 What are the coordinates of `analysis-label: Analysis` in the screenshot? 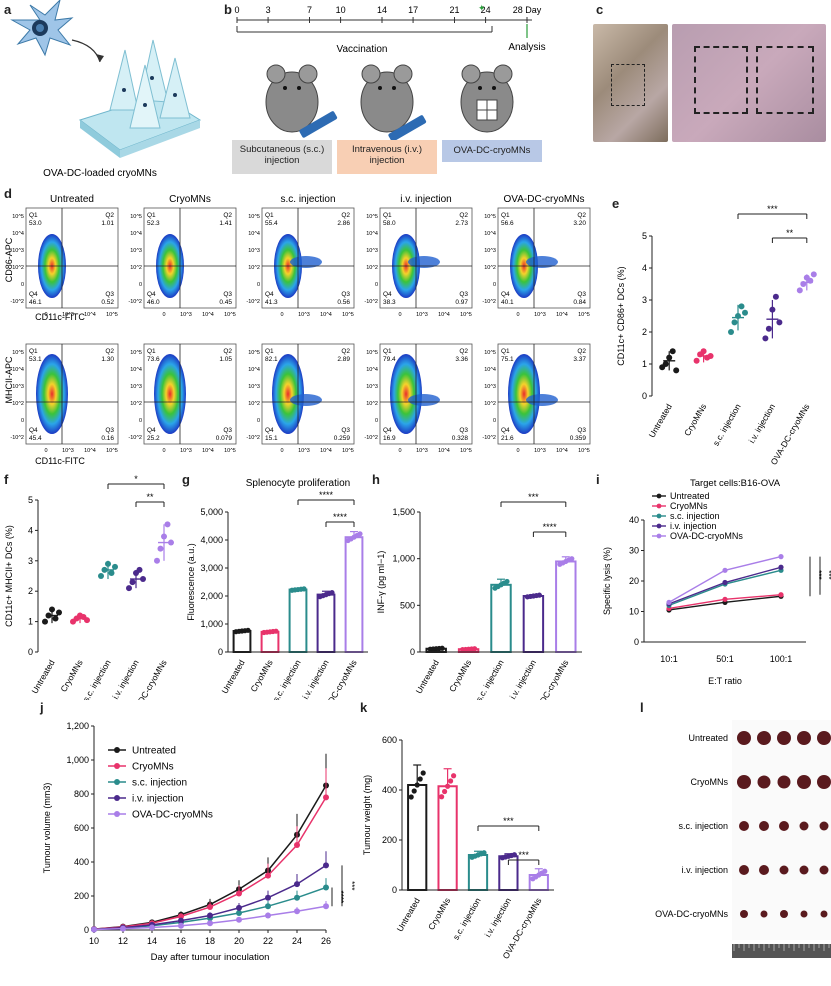 It's located at (526, 47).